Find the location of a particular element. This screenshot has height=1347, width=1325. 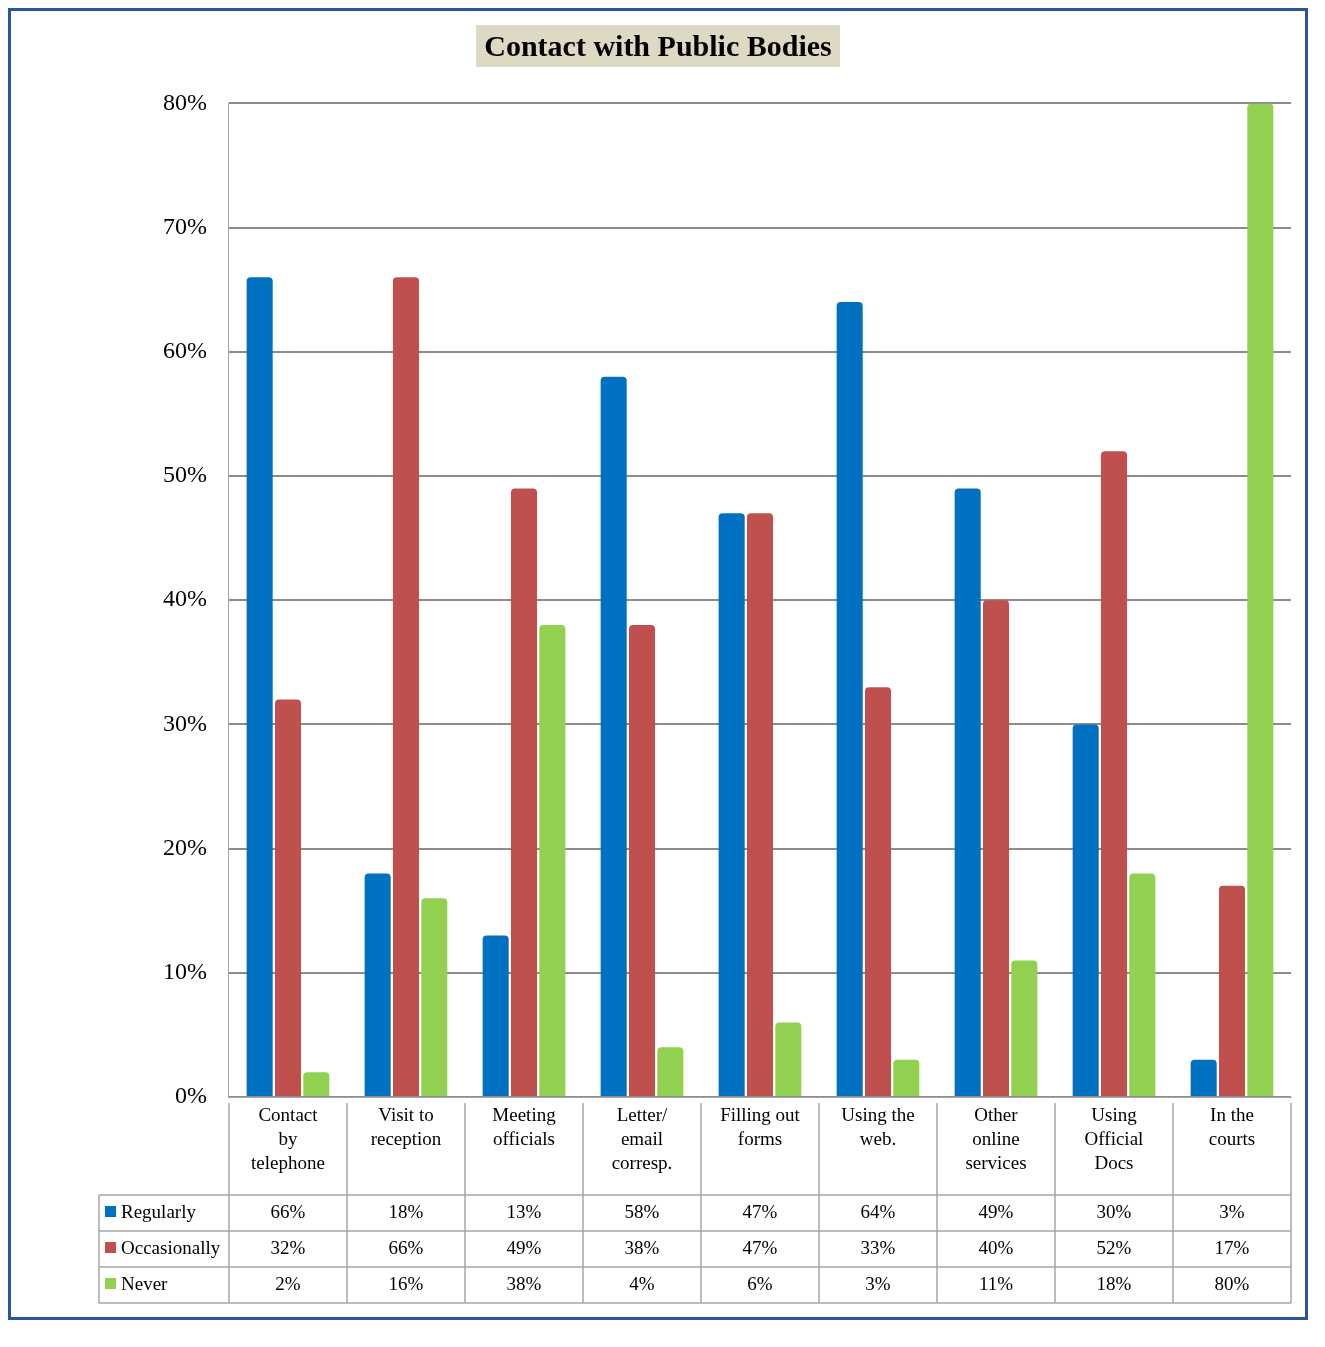

x-tick-label: Filling out forms is located at coordinates (760, 1127).